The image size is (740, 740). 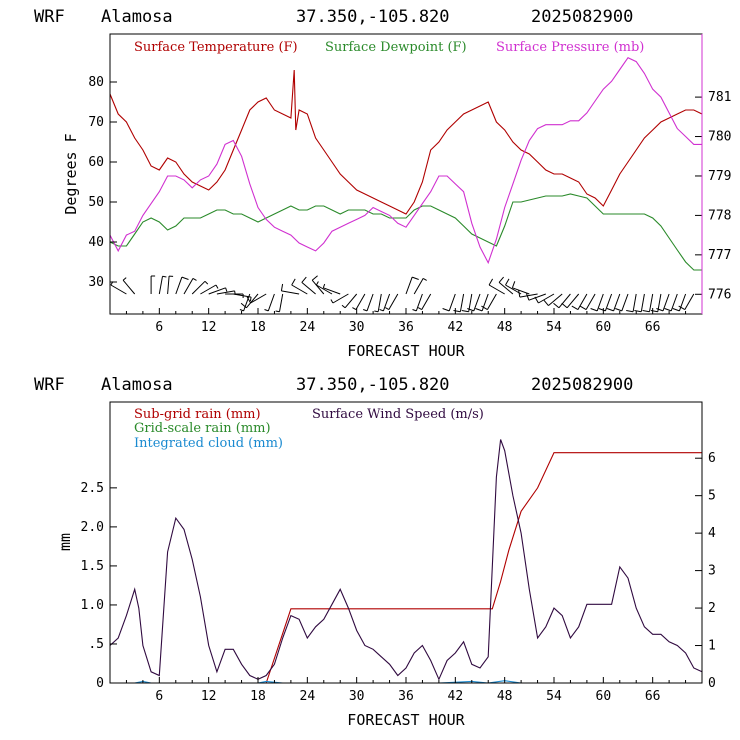 I want to click on y-tick-label: 2.5, so click(x=92, y=488).